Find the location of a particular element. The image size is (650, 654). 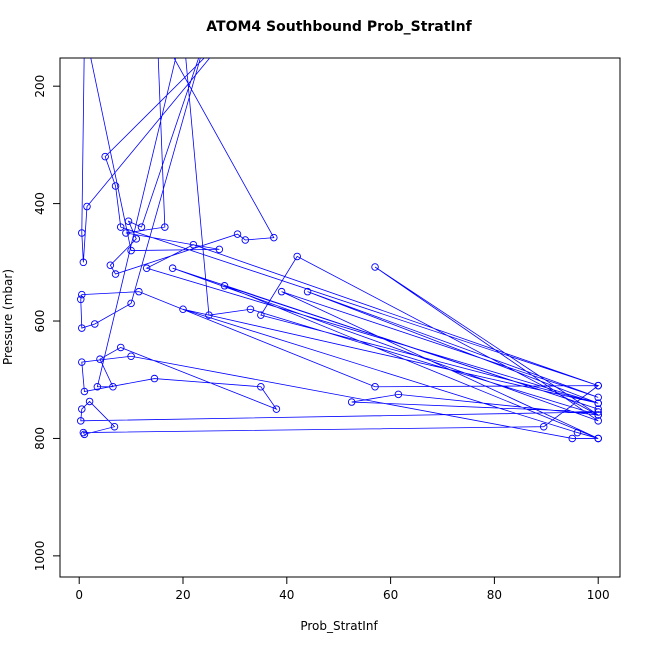

x-tick-label: 0 is located at coordinates (79, 595).